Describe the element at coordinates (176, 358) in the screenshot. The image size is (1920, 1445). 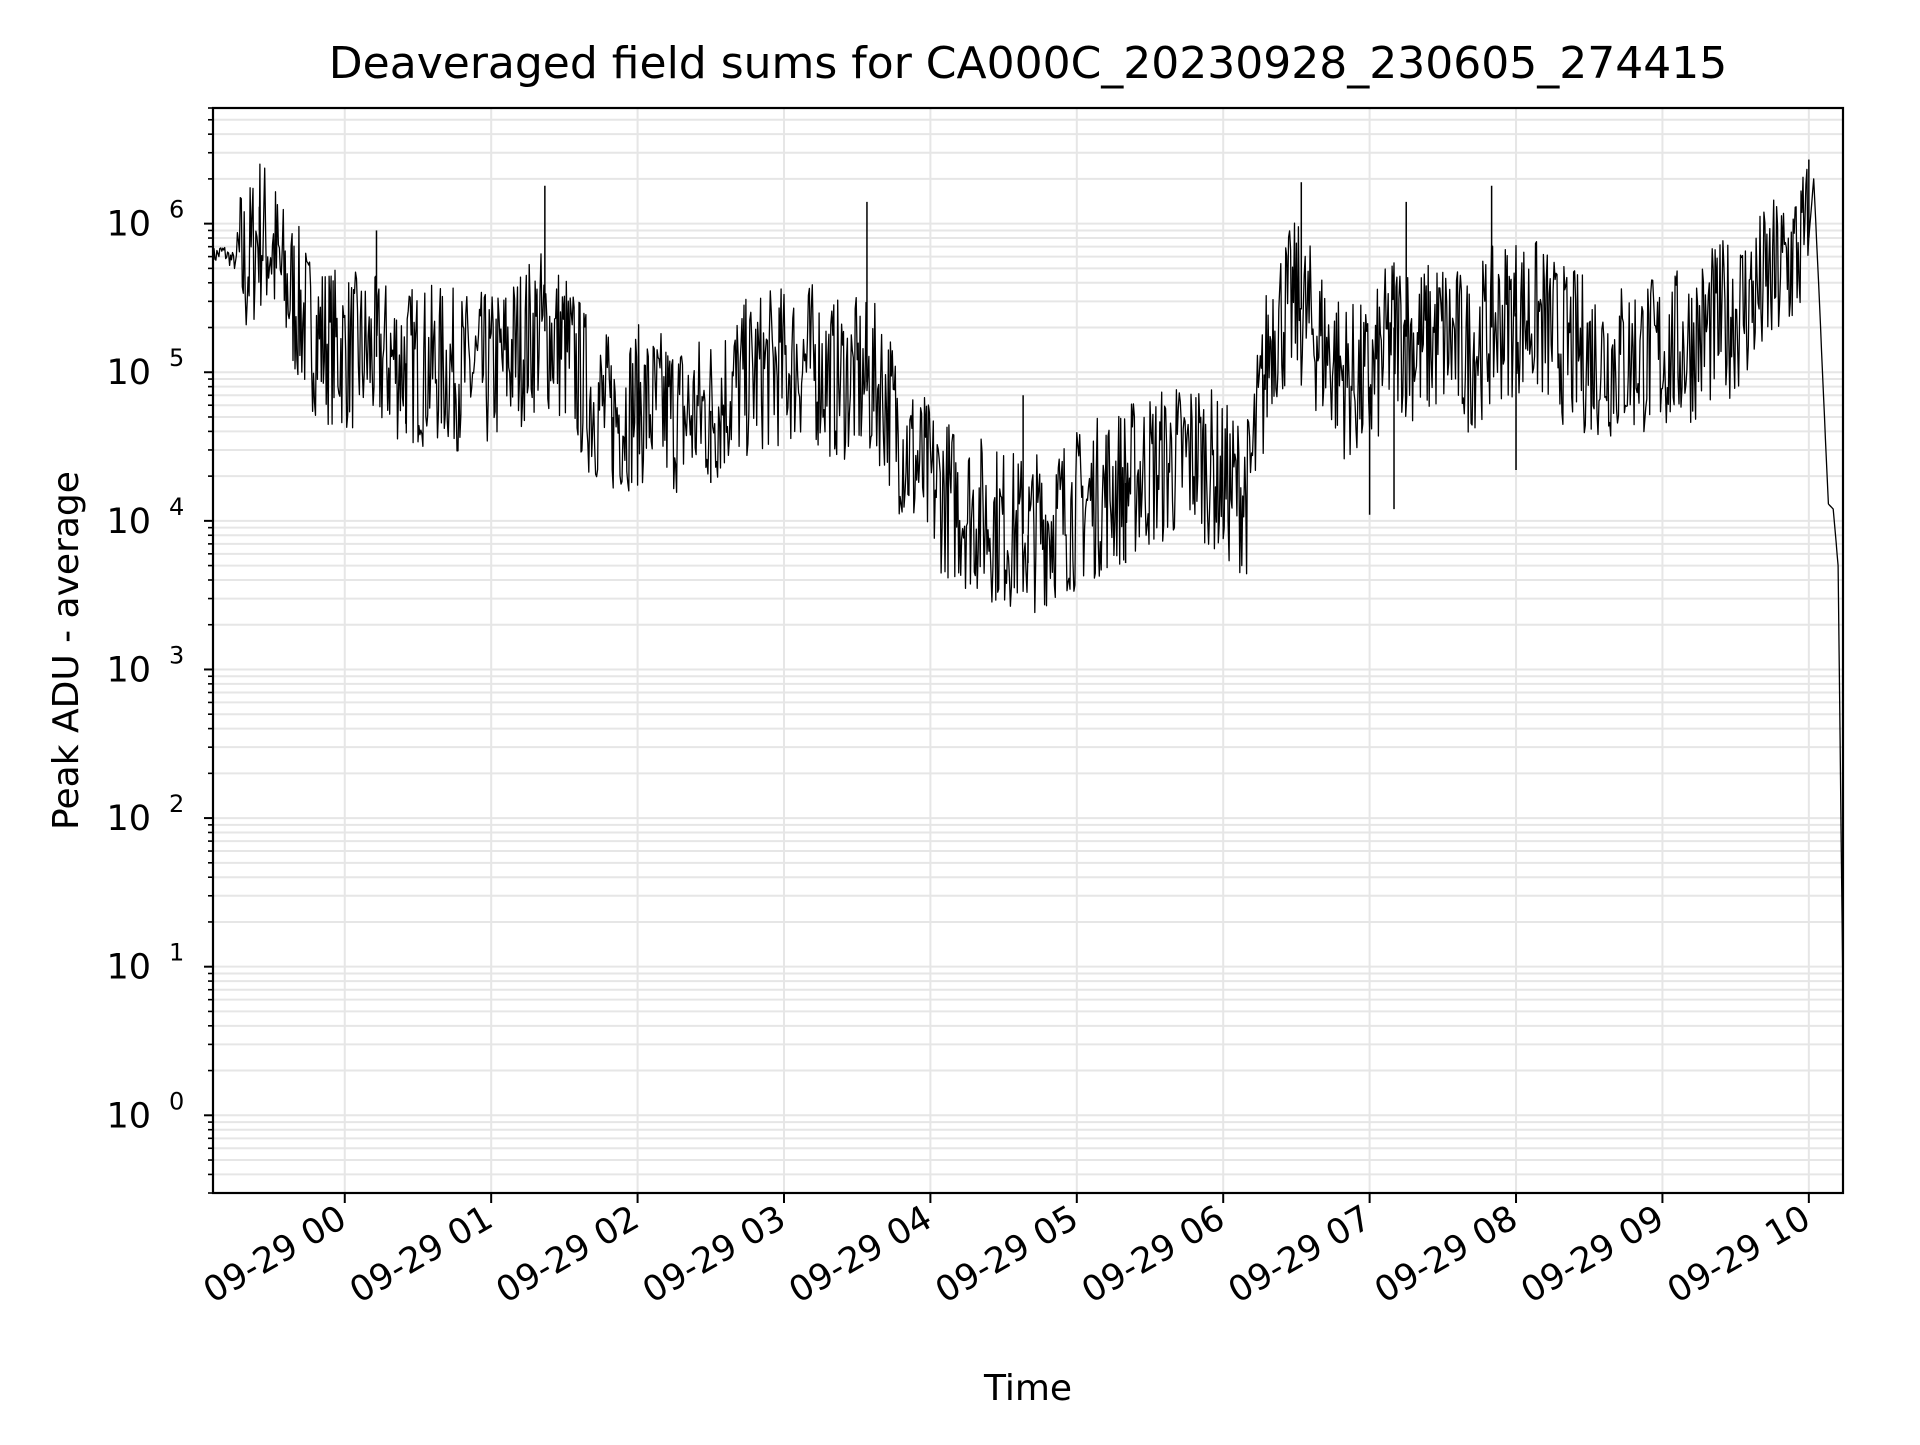
I see `y-tick-exponent: 5` at that location.